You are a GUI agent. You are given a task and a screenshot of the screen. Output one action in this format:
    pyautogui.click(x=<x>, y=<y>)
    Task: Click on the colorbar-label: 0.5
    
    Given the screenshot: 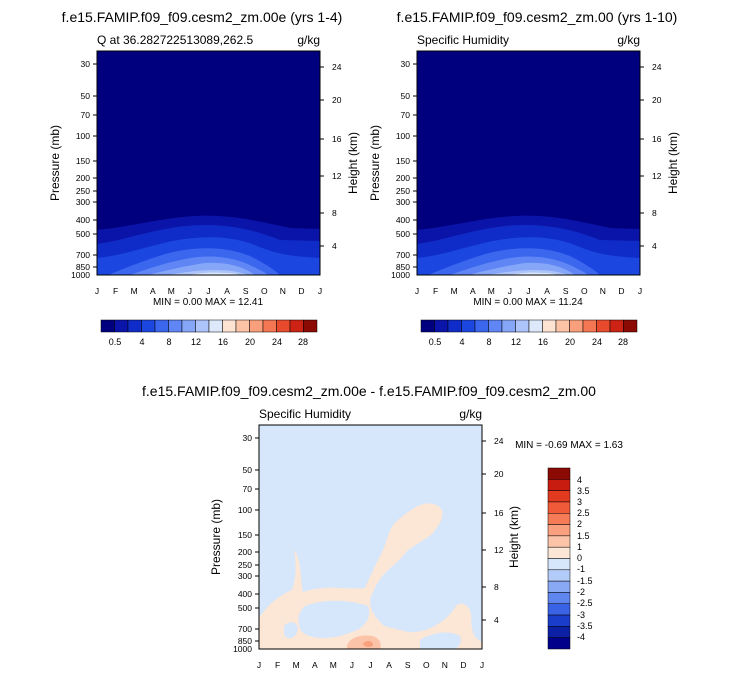 What is the action you would take?
    pyautogui.click(x=435, y=342)
    